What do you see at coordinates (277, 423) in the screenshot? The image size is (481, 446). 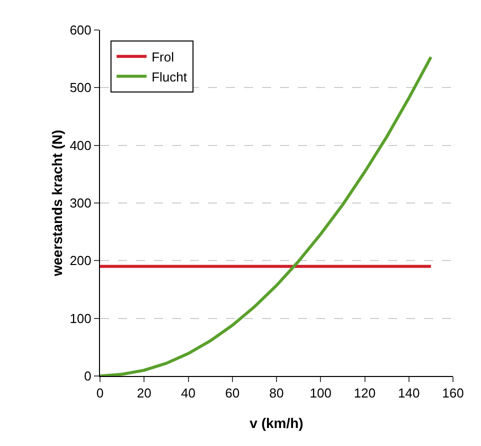 I see `x-axis-title: v (km/h)` at bounding box center [277, 423].